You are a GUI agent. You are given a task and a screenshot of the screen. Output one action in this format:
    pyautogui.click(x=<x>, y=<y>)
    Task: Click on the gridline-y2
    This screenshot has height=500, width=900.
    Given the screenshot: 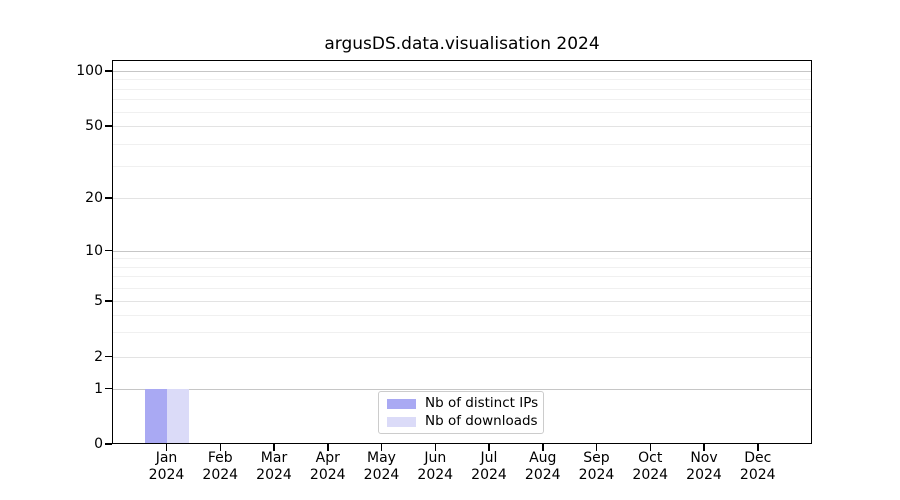 What is the action you would take?
    pyautogui.click(x=462, y=357)
    